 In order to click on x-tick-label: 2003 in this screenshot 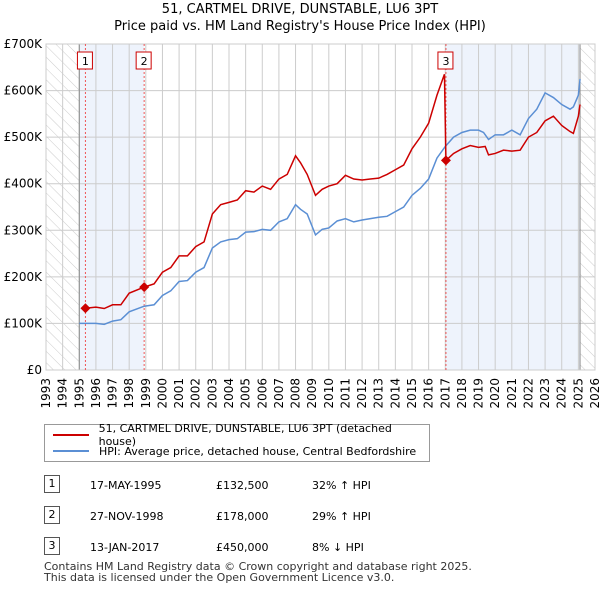, I will do `click(212, 393)`.